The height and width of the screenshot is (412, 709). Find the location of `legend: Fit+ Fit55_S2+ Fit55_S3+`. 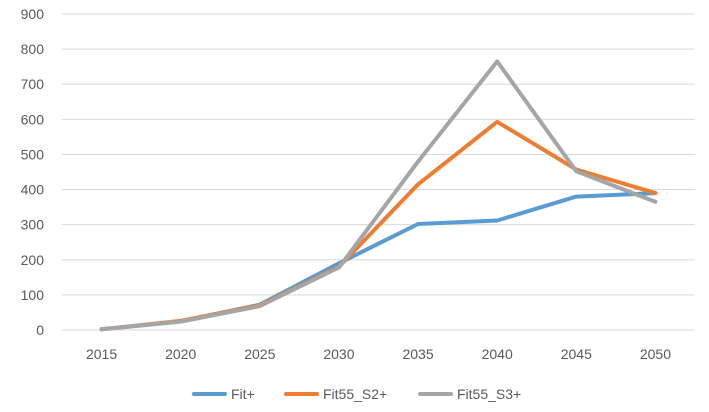

legend: Fit+ Fit55_S2+ Fit55_S3+ is located at coordinates (356, 394).